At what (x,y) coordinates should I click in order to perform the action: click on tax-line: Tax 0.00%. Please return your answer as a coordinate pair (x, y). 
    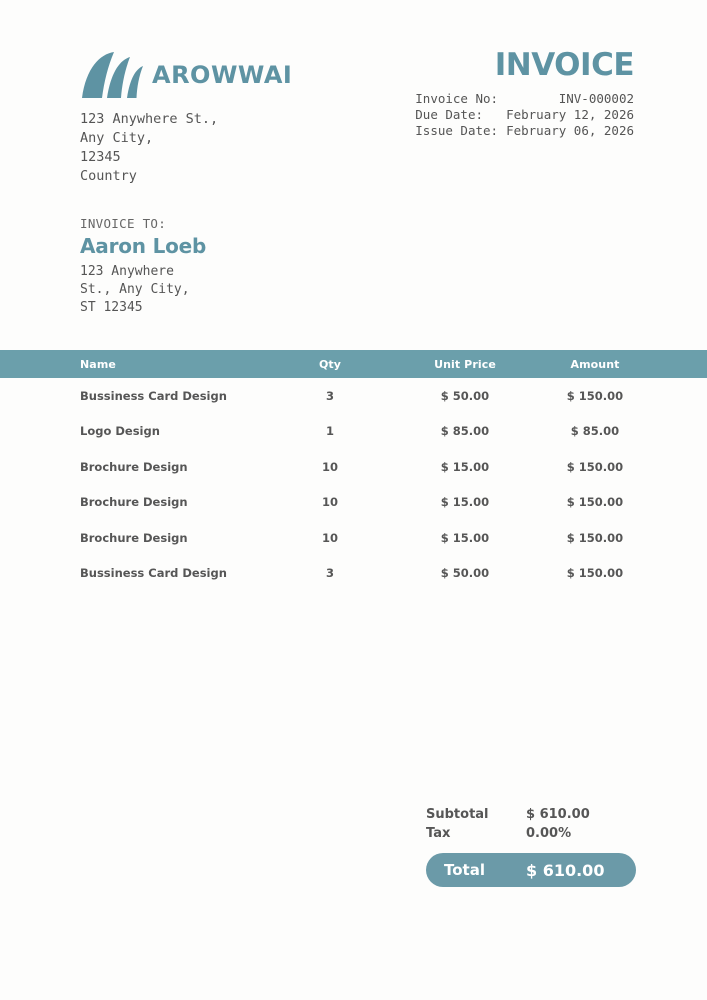
    Looking at the image, I should click on (531, 833).